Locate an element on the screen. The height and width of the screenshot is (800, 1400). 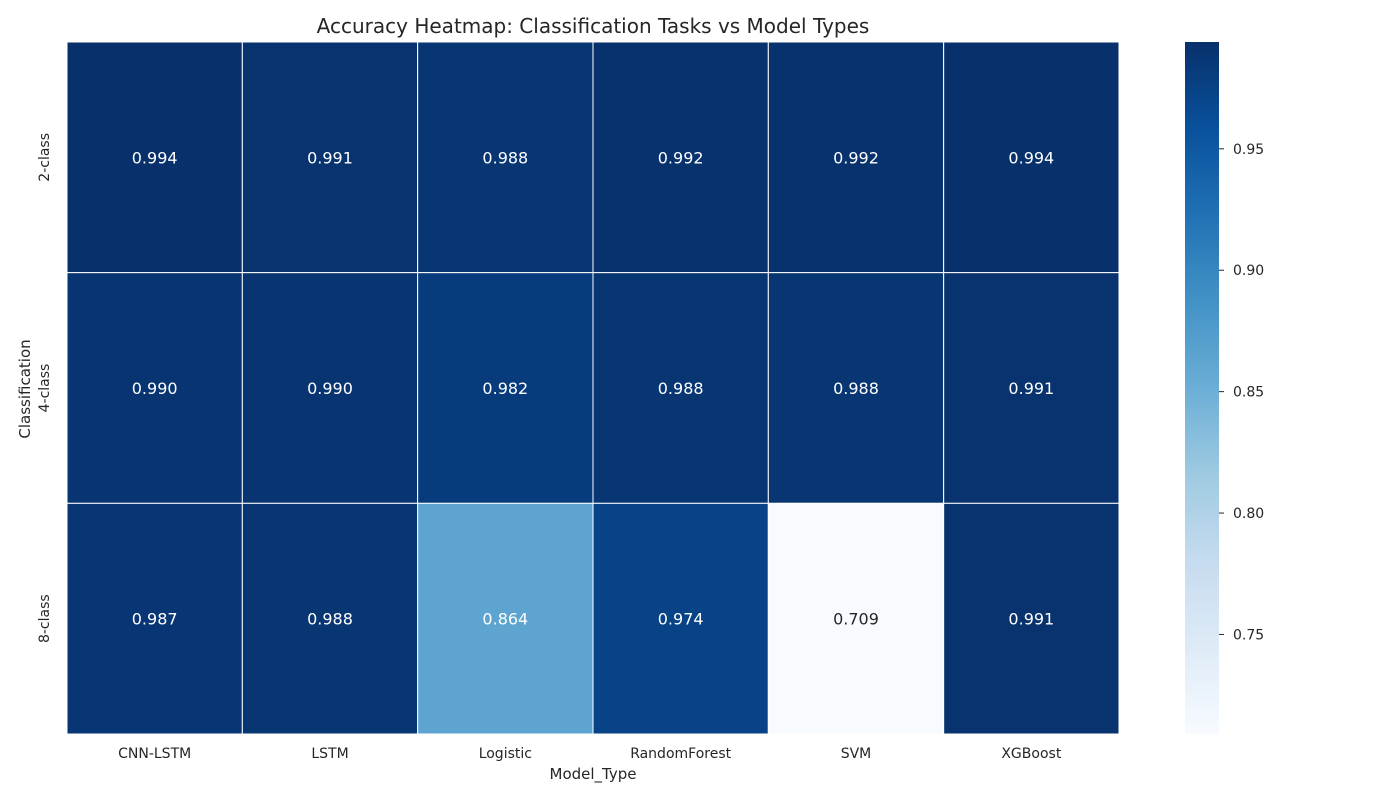
x-tick-label: LSTM is located at coordinates (329, 754).